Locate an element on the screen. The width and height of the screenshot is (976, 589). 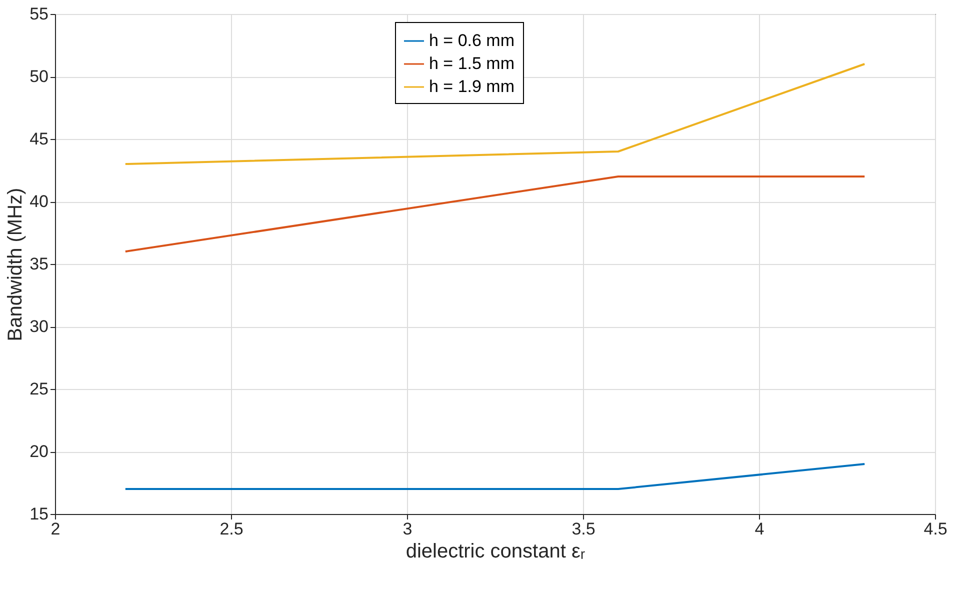
y-tick-label: 45 is located at coordinates (39, 139).